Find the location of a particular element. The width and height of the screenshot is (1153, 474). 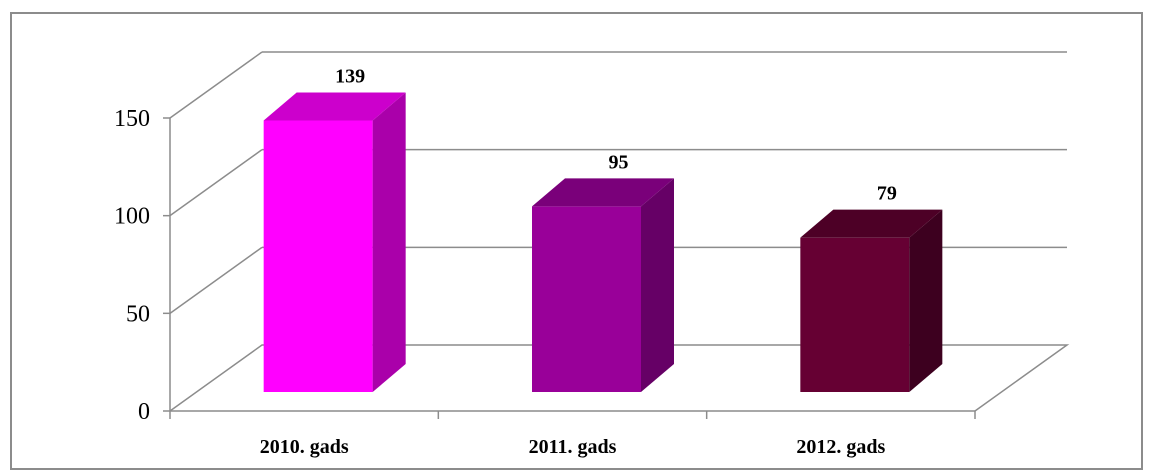

y-tick-label: 100 is located at coordinates (132, 217).